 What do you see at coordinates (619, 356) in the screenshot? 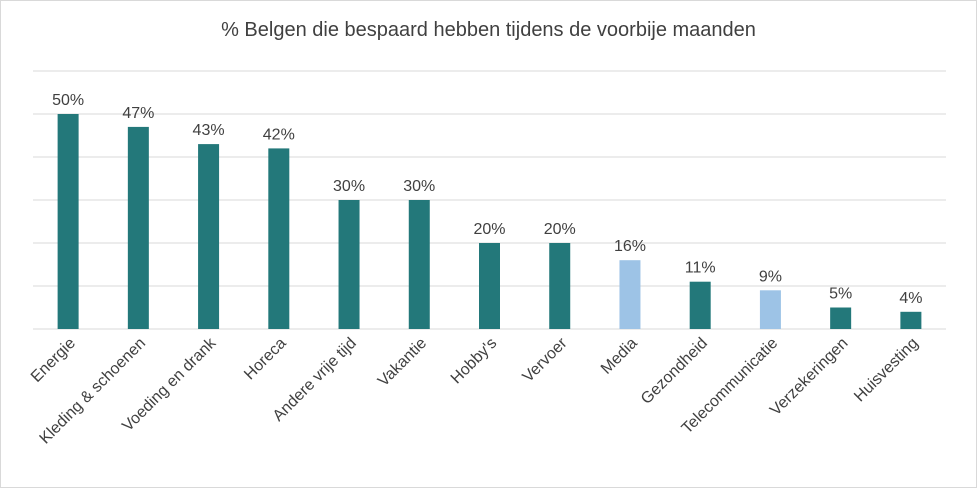
I see `category-label: Media` at bounding box center [619, 356].